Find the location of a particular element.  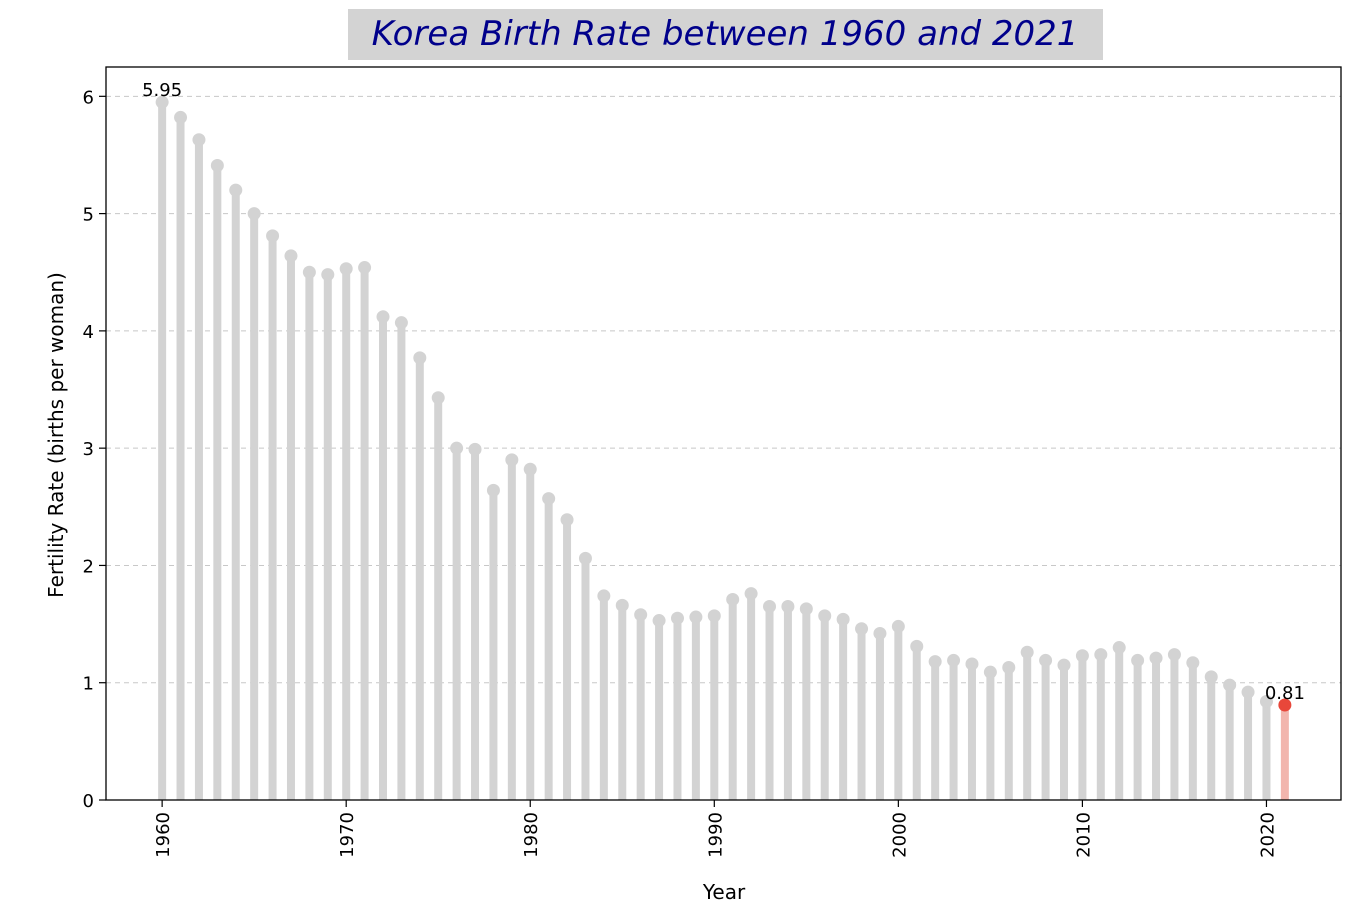

value-annotation: 0.81 is located at coordinates (1285, 693).